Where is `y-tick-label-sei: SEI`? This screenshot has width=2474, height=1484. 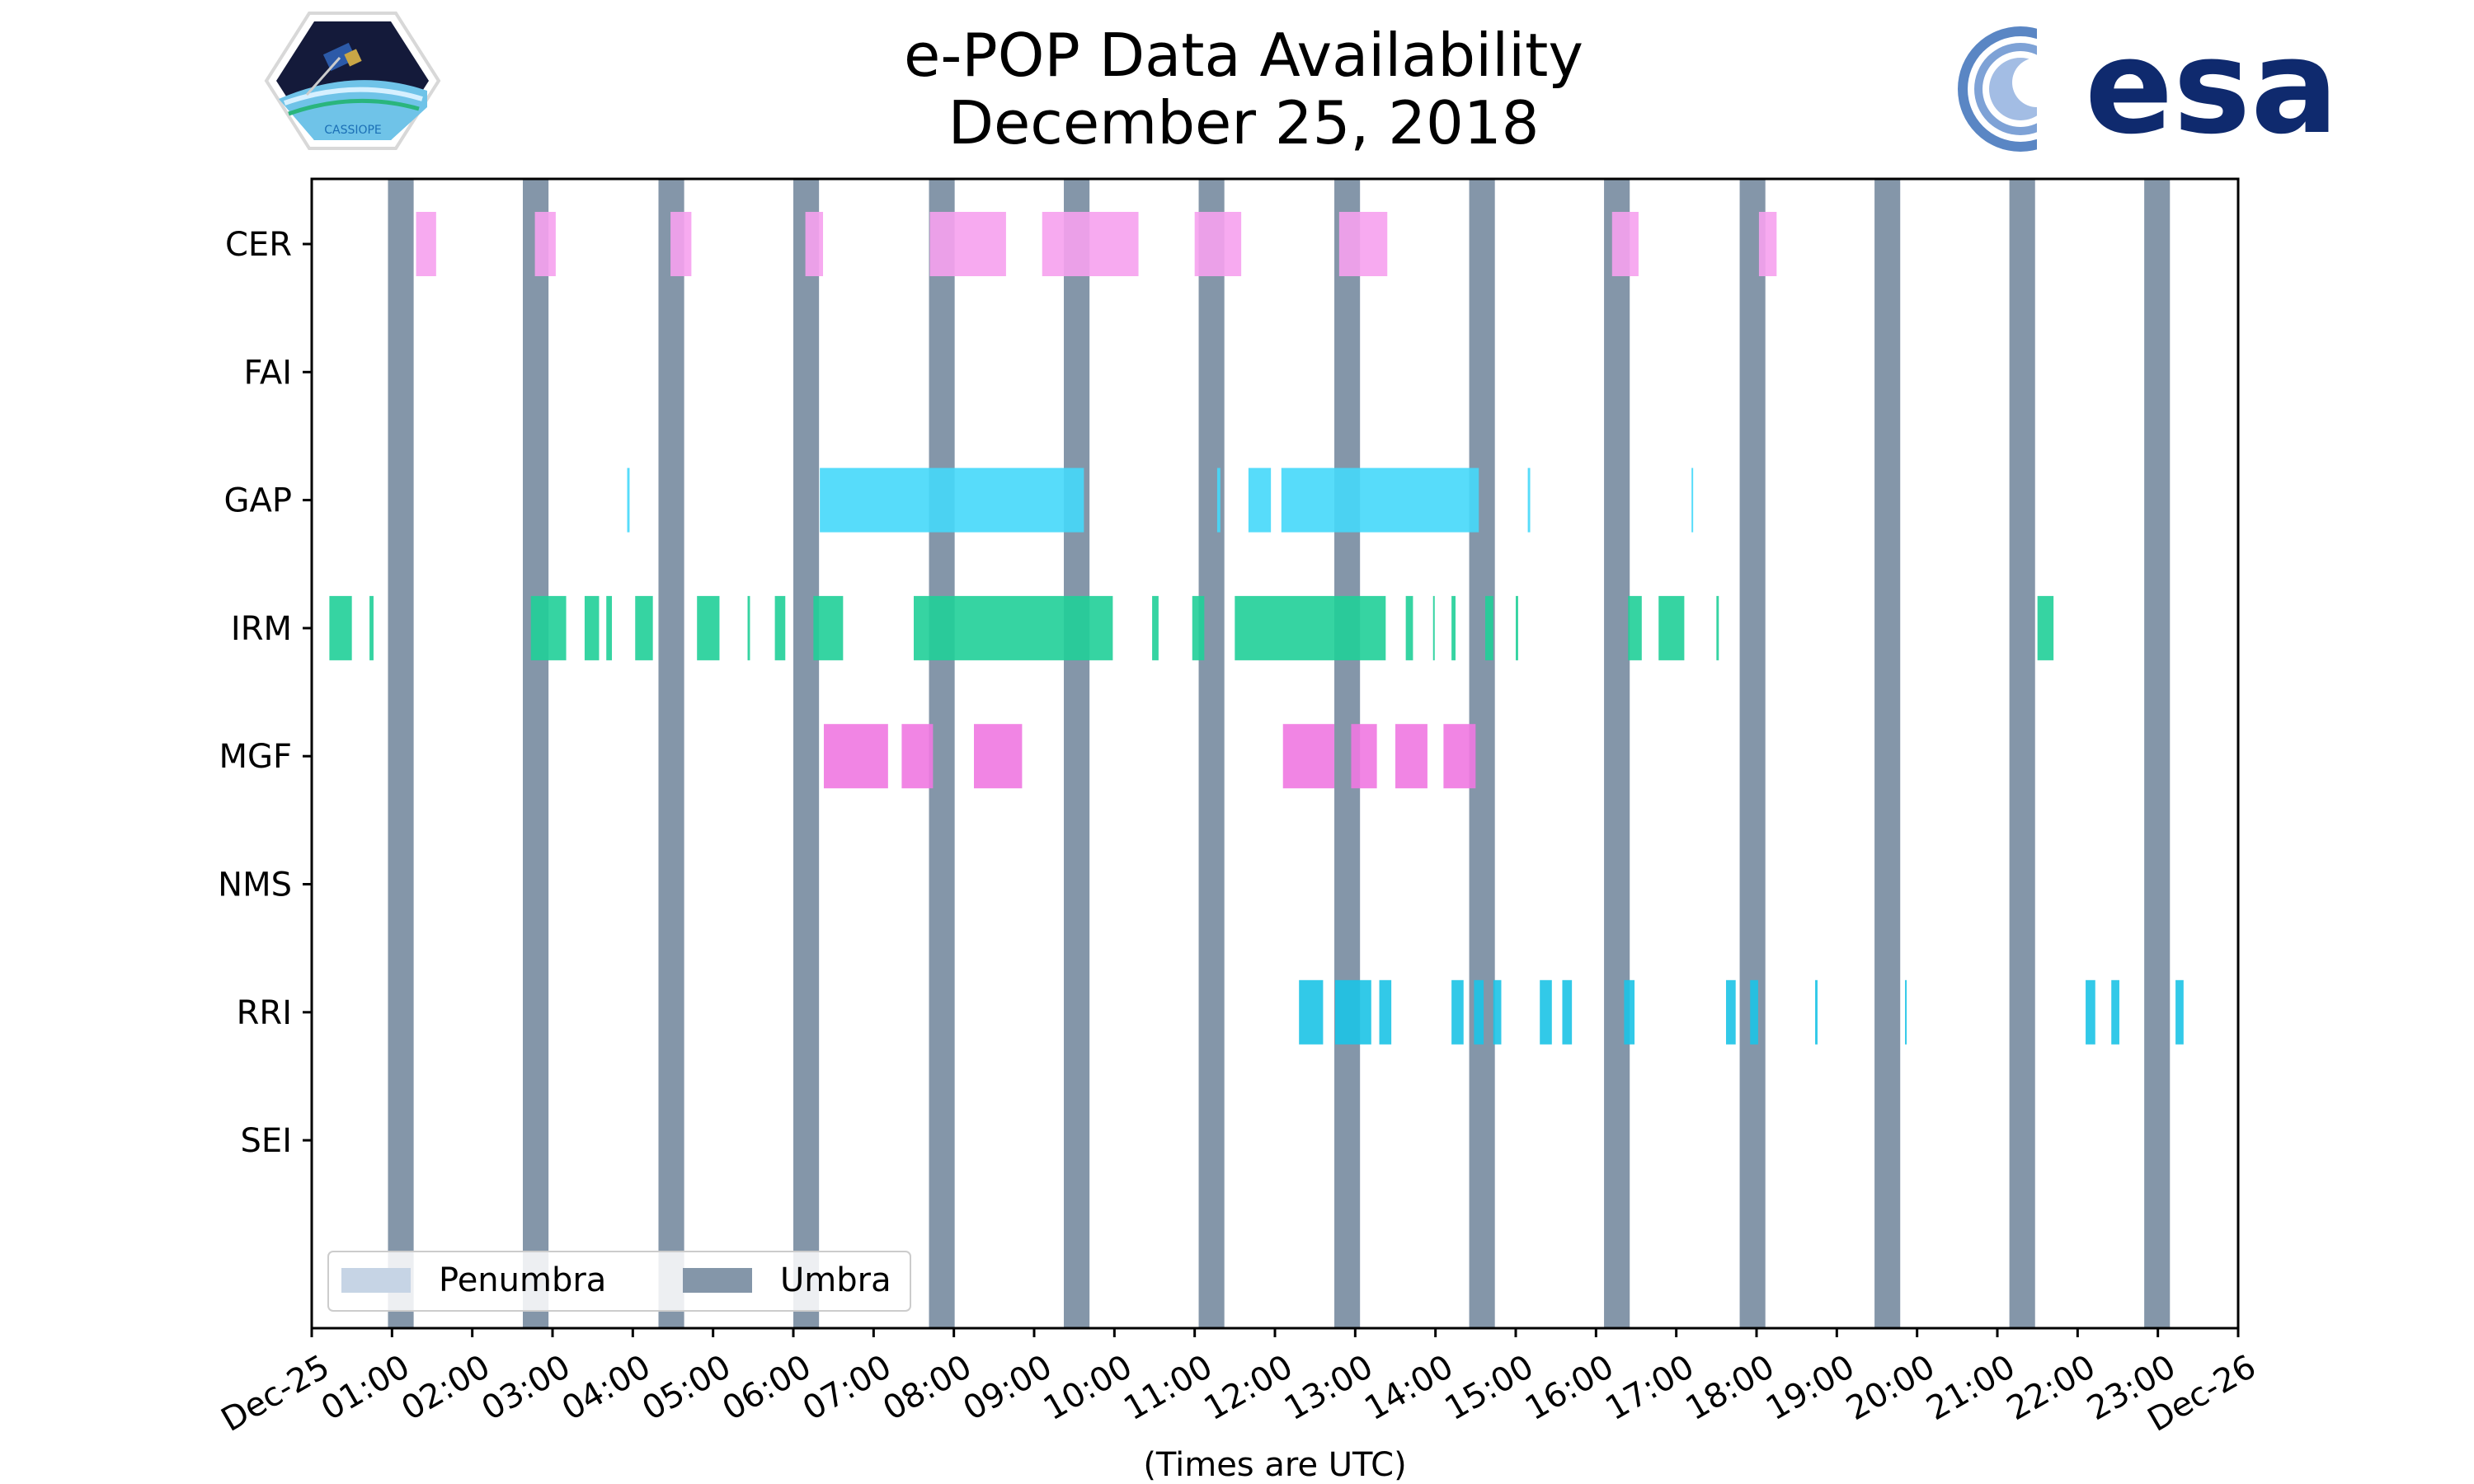 y-tick-label-sei: SEI is located at coordinates (266, 1141).